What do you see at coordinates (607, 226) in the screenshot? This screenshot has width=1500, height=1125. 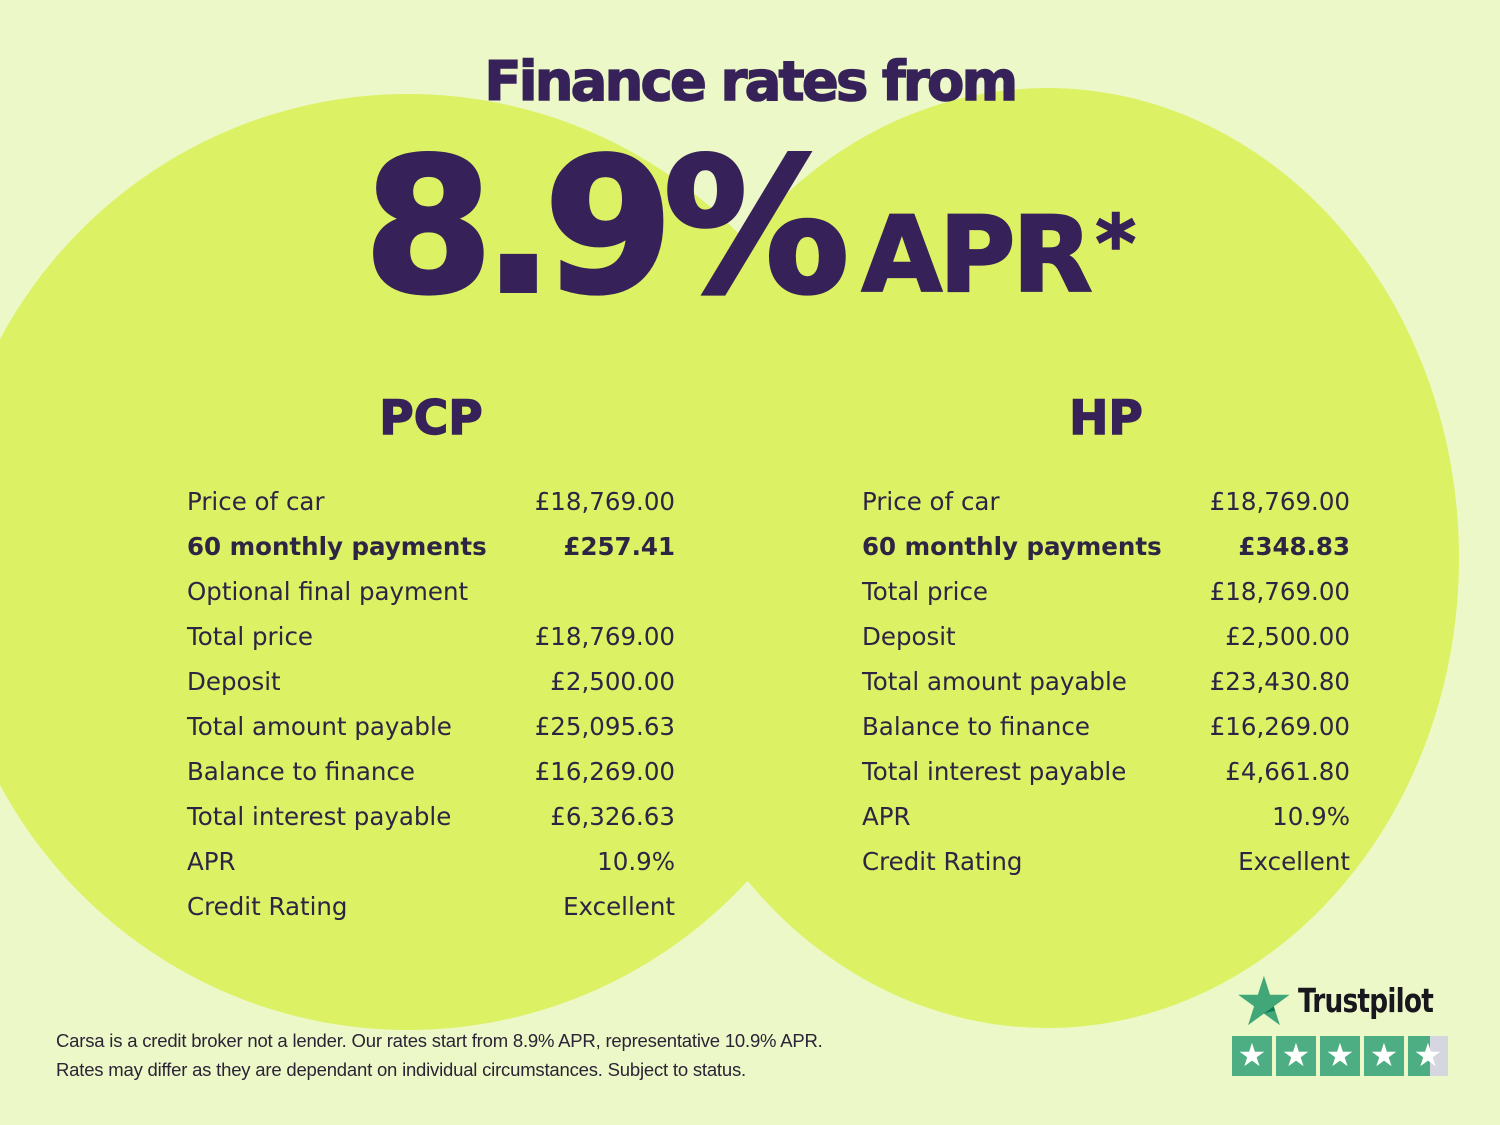 I see `hero-rate-value: 8.9%` at bounding box center [607, 226].